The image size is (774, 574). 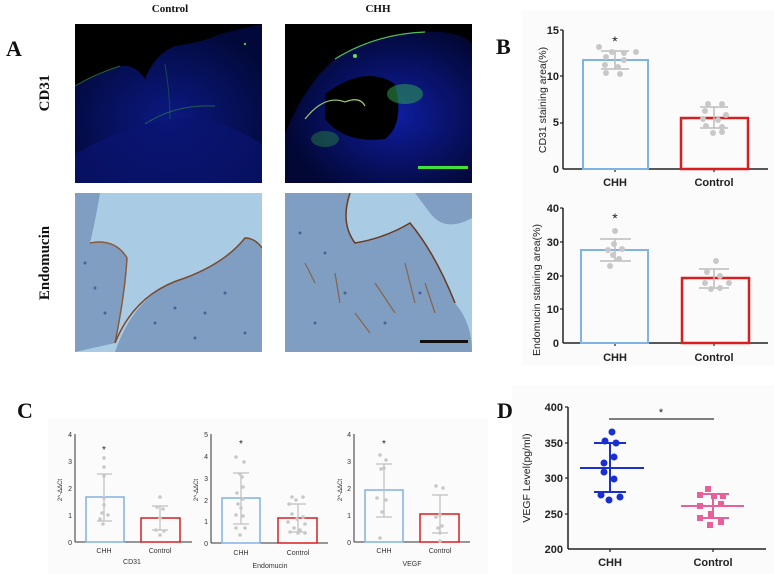 What do you see at coordinates (503, 46) in the screenshot?
I see `panel-label-b: B` at bounding box center [503, 46].